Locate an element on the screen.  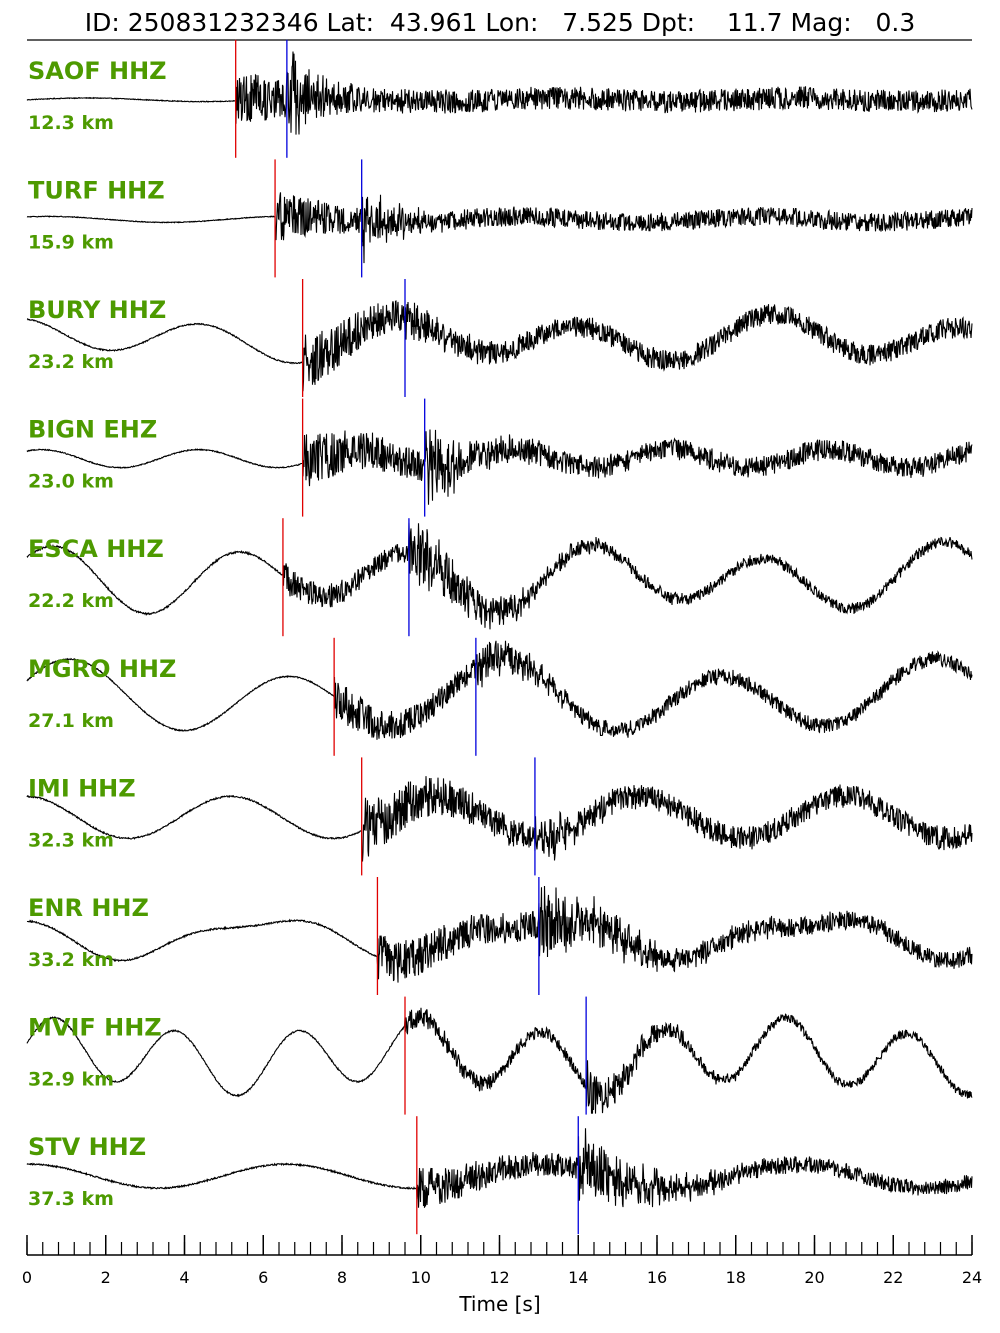
x-tick-label: 12 is located at coordinates (499, 1277).